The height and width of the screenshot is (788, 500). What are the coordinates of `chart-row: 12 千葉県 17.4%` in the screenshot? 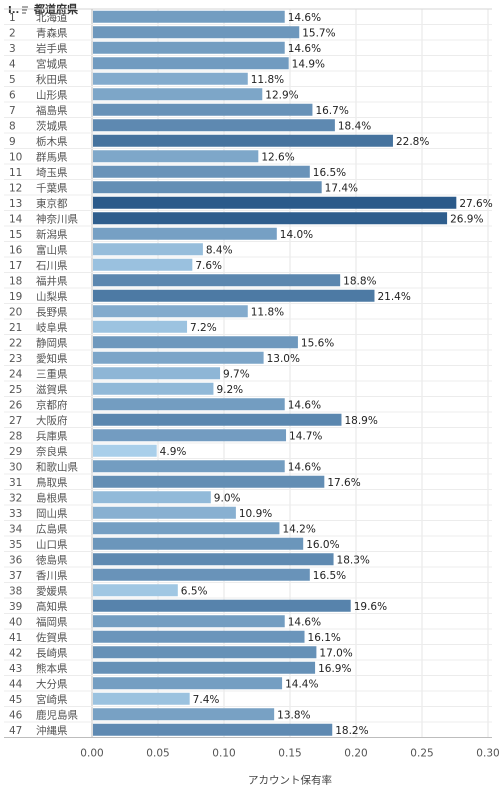 It's located at (248, 187).